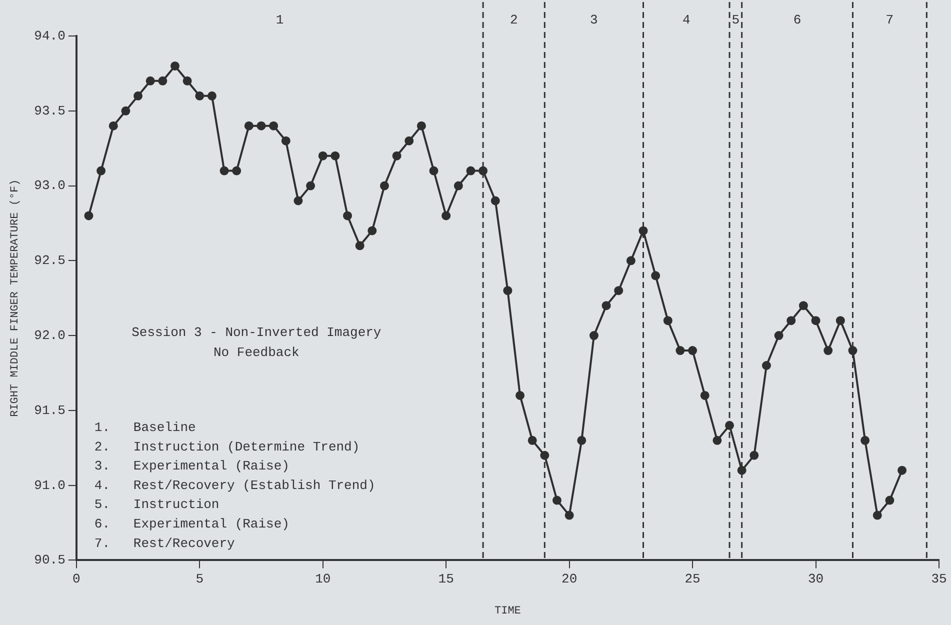 The width and height of the screenshot is (951, 625). Describe the element at coordinates (280, 20) in the screenshot. I see `text: 1` at that location.